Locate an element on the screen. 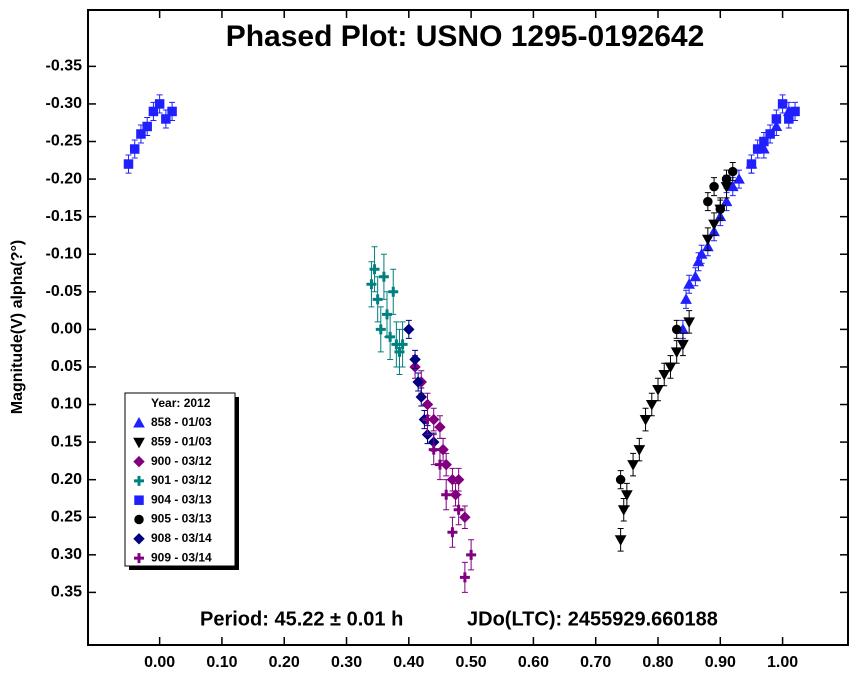  y-tick-label: -0.15 is located at coordinates (64, 216).